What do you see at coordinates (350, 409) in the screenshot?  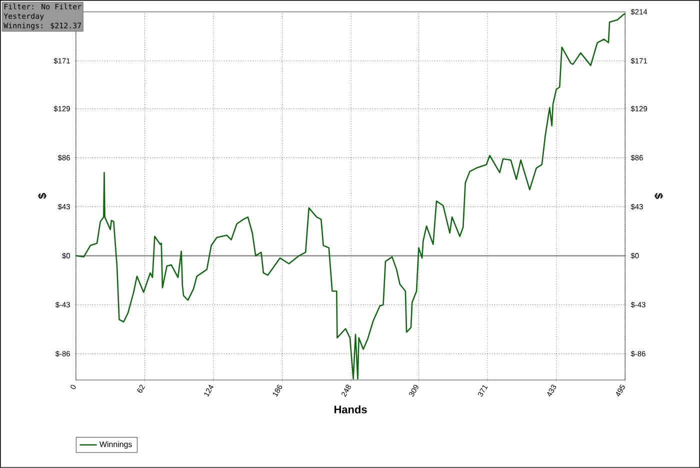 I see `x-axis-title: Hands` at bounding box center [350, 409].